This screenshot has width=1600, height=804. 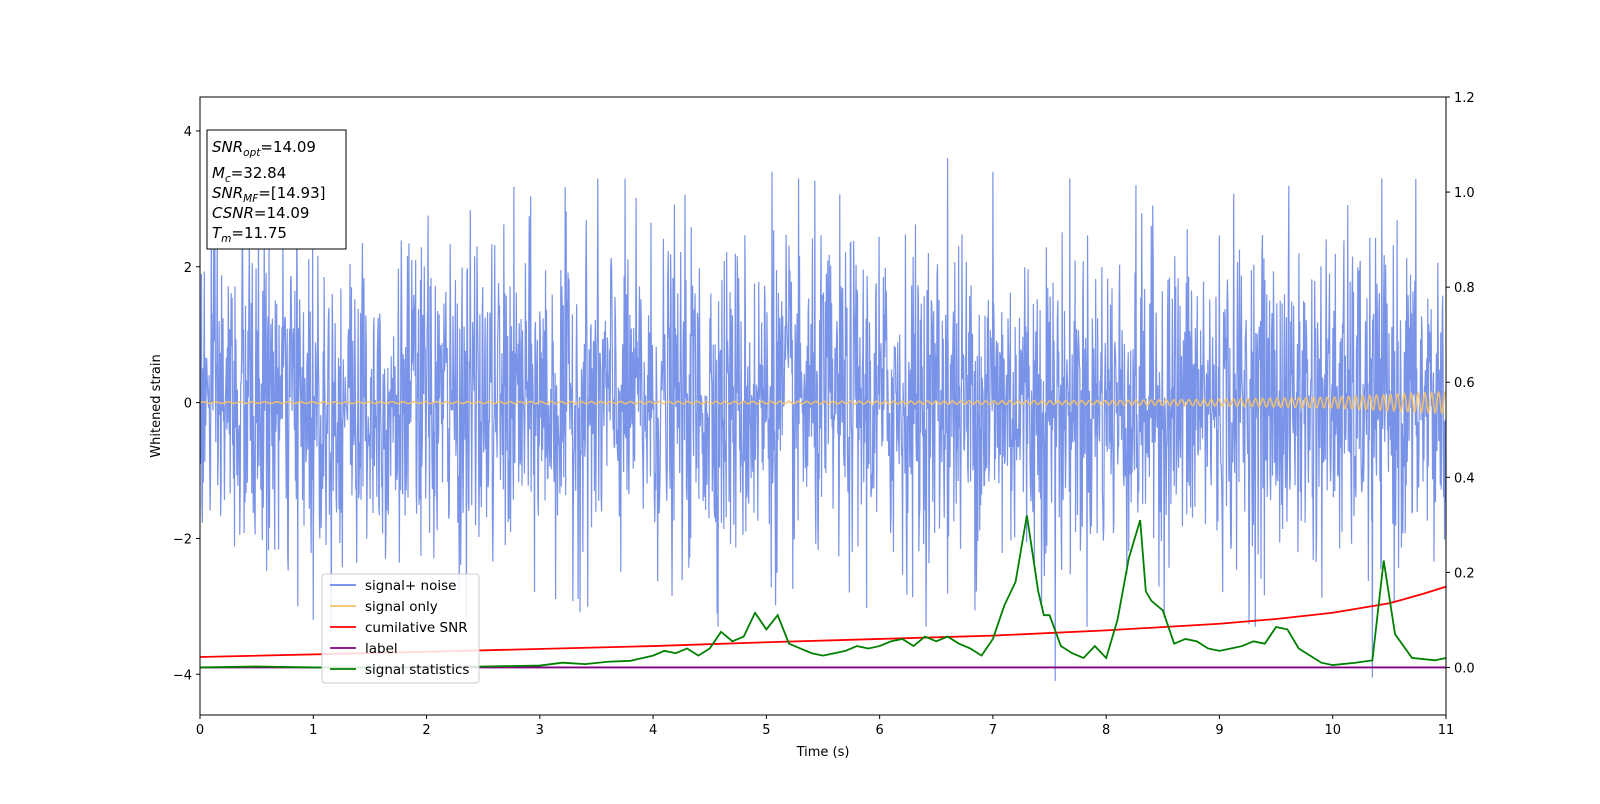 I want to click on legend-label-cumulative-snr: cumilative SNR, so click(x=416, y=628).